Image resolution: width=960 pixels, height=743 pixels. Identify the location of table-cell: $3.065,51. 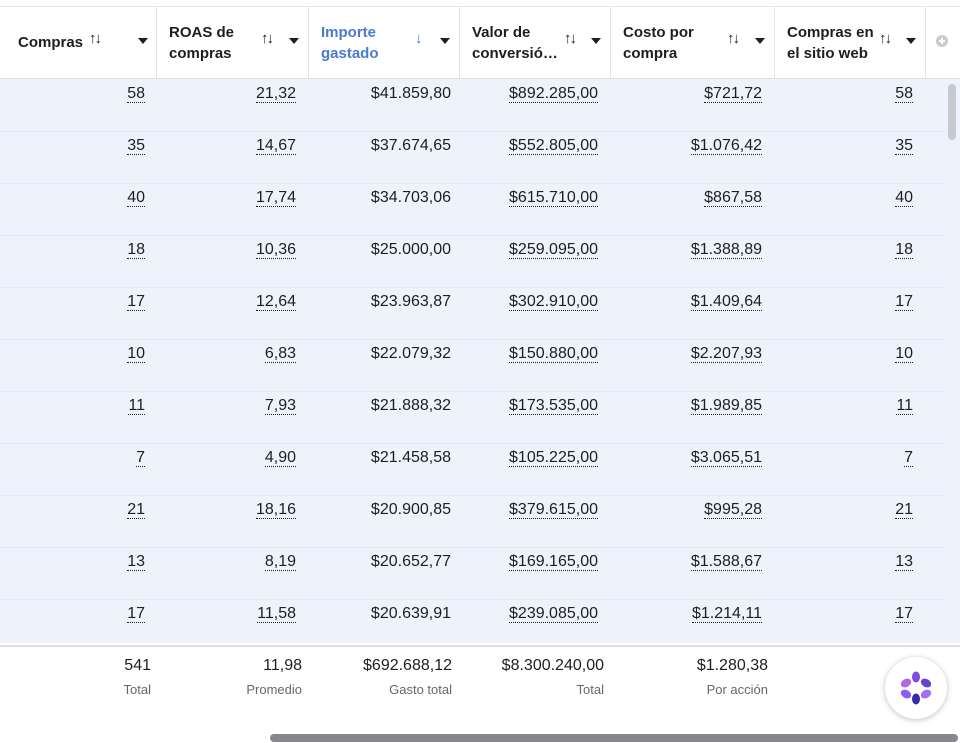
(692, 469).